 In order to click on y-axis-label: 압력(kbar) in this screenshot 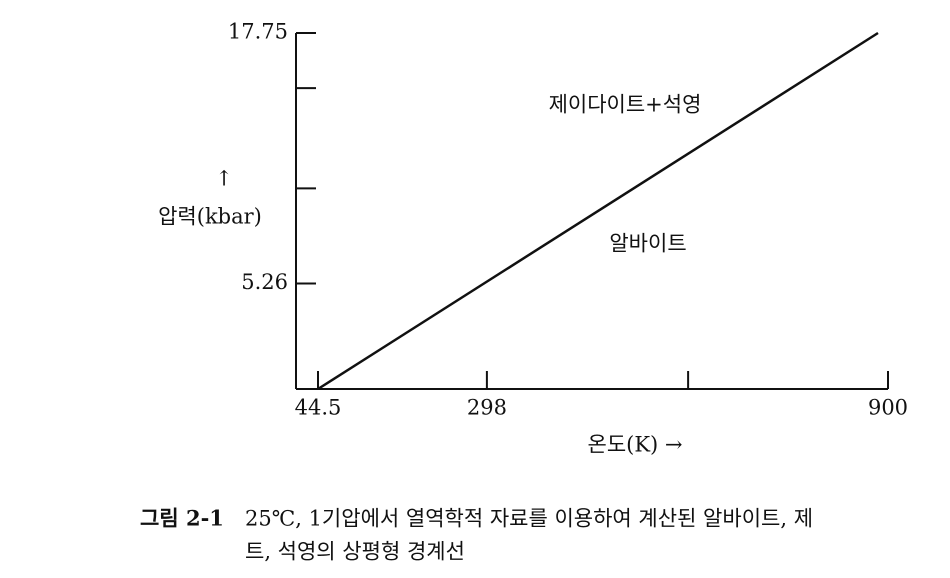, I will do `click(210, 217)`.